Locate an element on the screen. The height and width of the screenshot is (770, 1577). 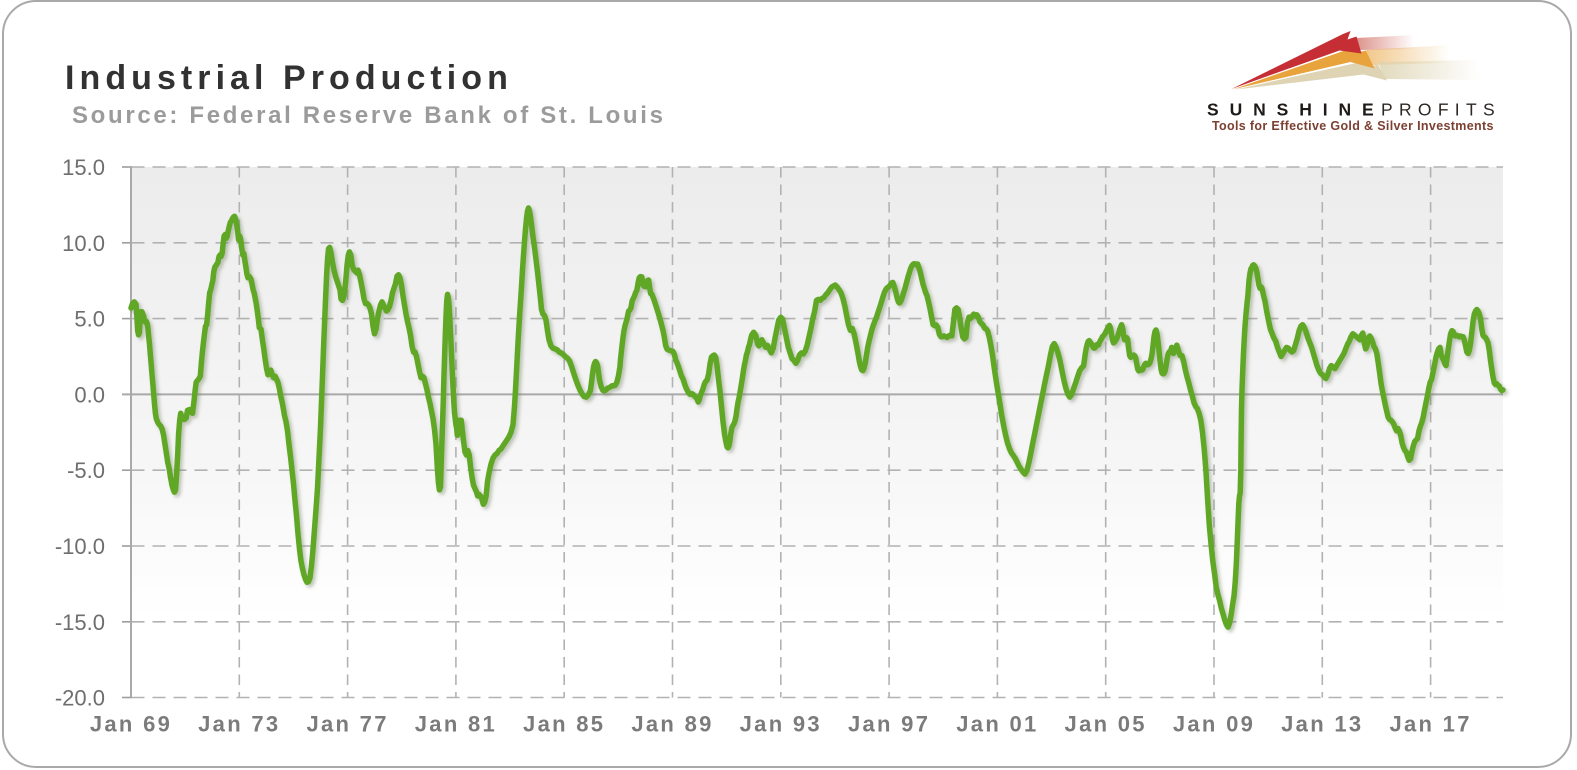
svg-text: -5.0 is located at coordinates (86, 470).